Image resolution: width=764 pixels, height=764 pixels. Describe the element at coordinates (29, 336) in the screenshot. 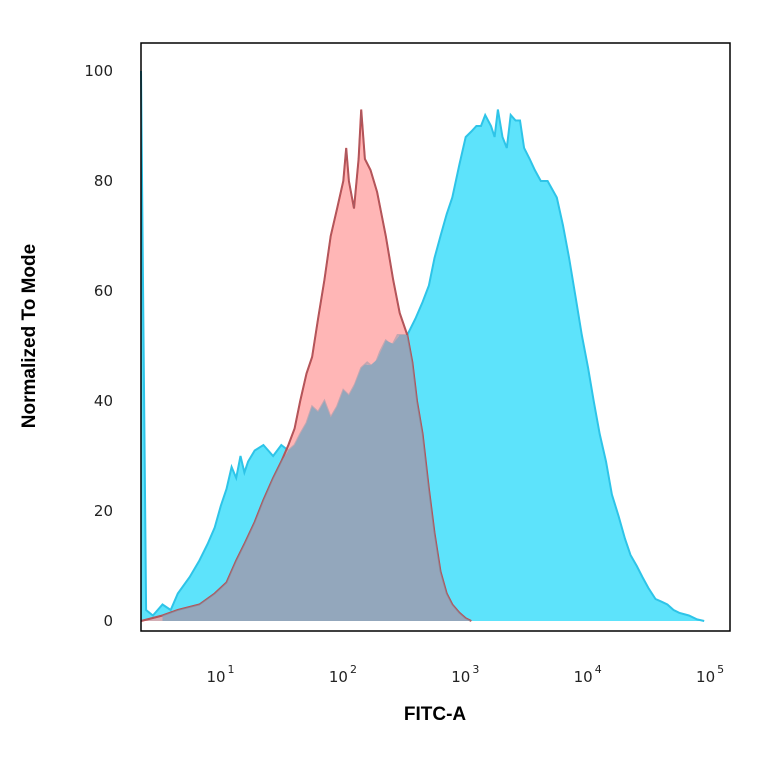

I see `y-axis-title: Normalized To Mode` at that location.